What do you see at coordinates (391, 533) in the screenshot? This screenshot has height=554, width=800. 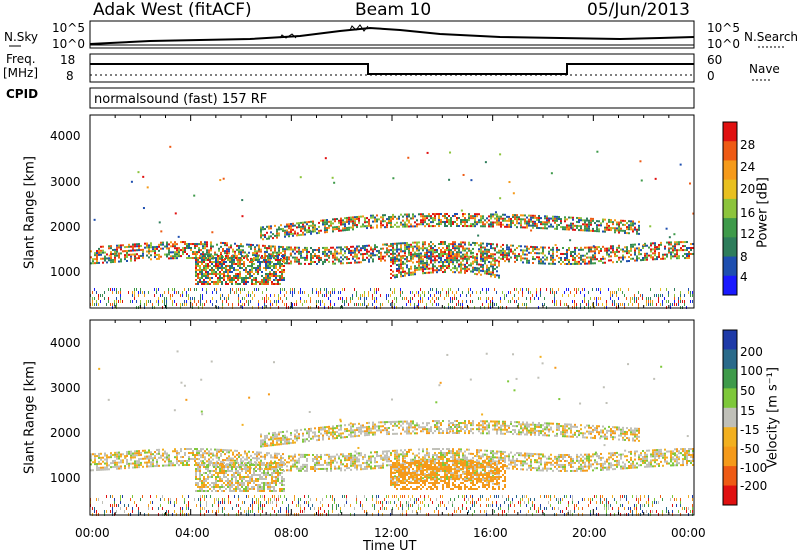 I see `xtick: 12:00` at bounding box center [391, 533].